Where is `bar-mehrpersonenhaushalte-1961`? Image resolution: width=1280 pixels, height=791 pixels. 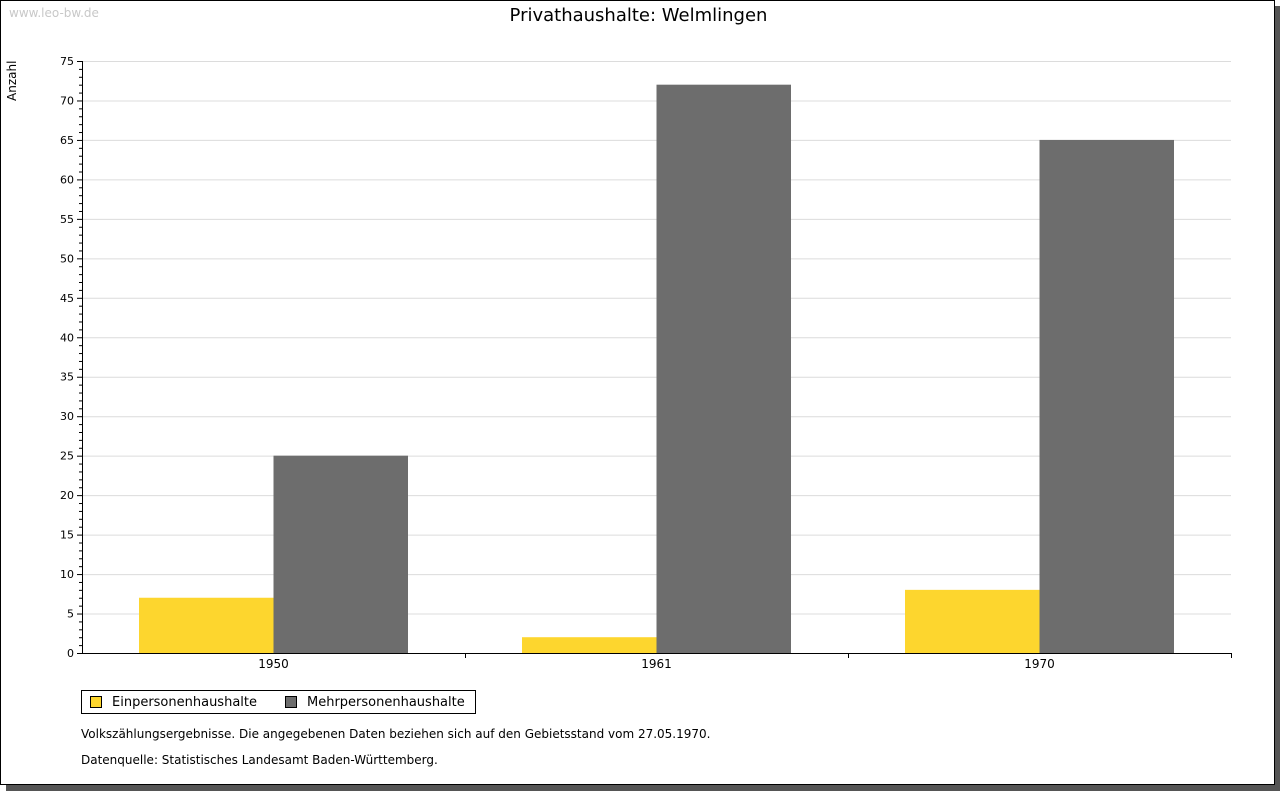
bar-mehrpersonenhaushalte-1961 is located at coordinates (723, 369).